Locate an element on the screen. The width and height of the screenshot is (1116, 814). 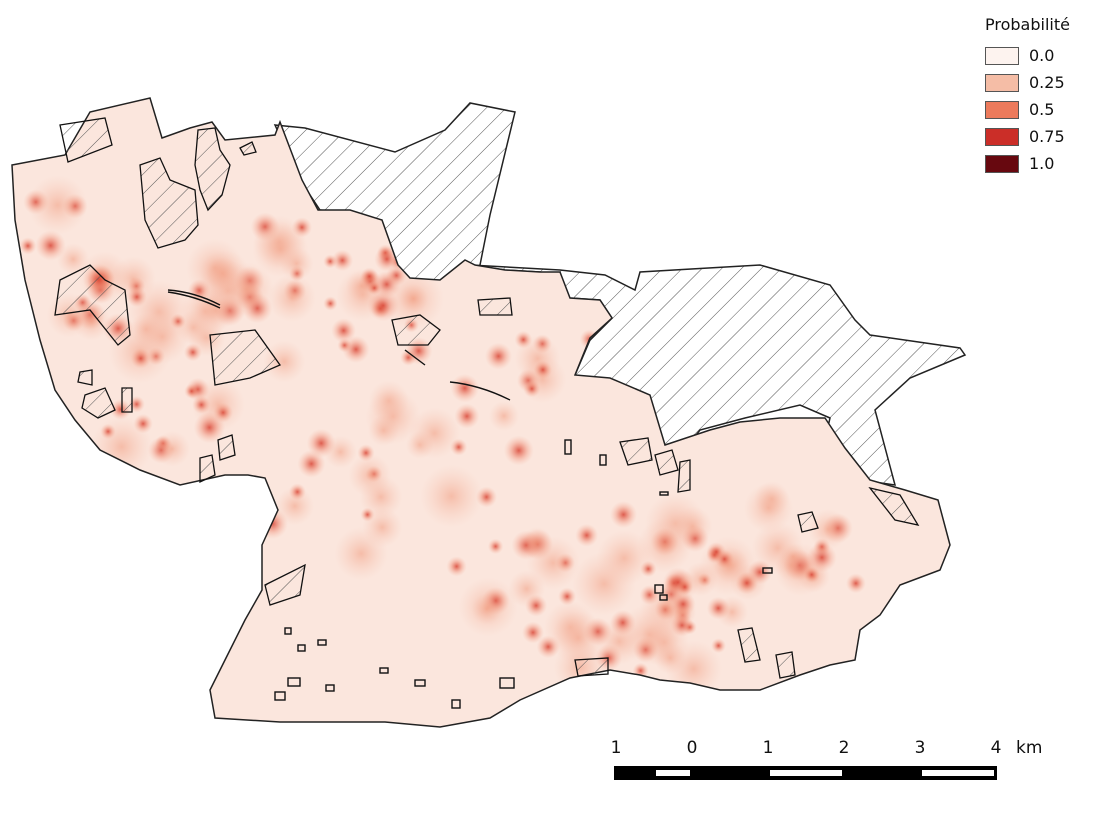
legend-label-3: 0.75 is located at coordinates (1047, 136).